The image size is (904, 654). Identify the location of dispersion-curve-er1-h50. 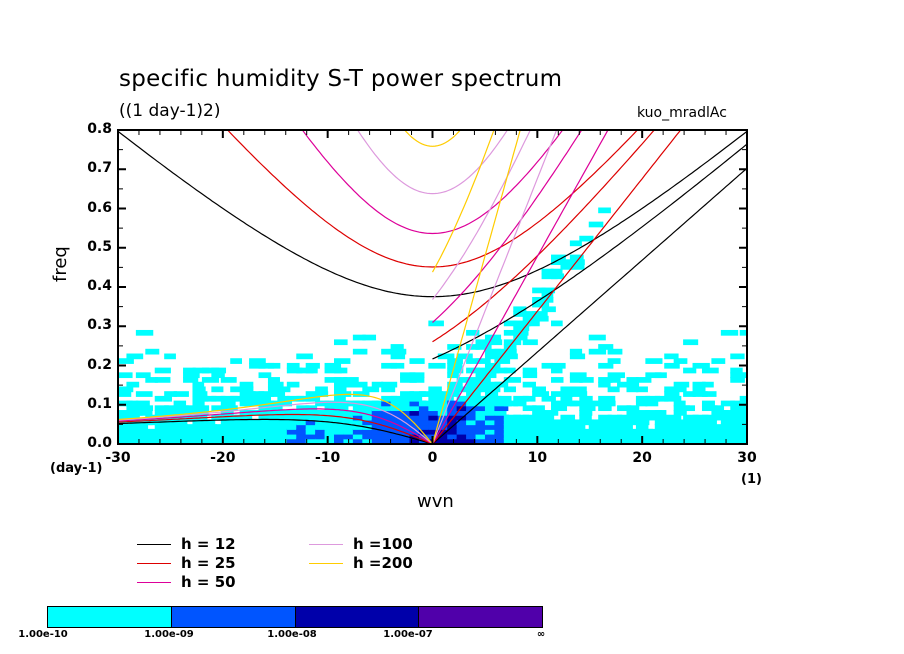
(275, 426).